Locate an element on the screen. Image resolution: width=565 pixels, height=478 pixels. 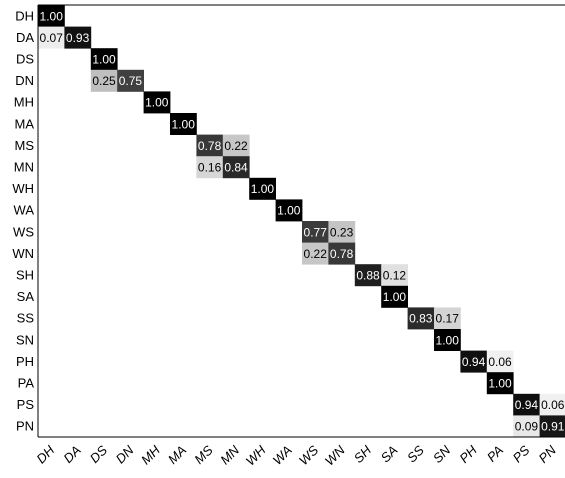
row-label: SH is located at coordinates (25, 275).